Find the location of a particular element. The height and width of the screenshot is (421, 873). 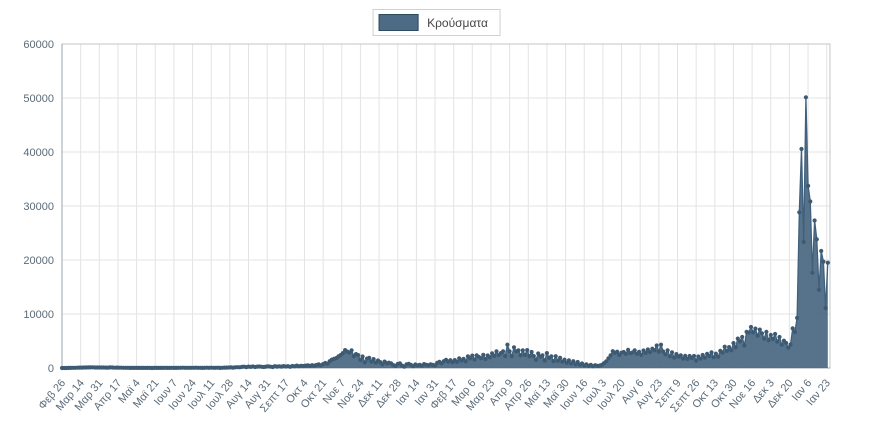

legend: Κρούσματα is located at coordinates (436, 22).